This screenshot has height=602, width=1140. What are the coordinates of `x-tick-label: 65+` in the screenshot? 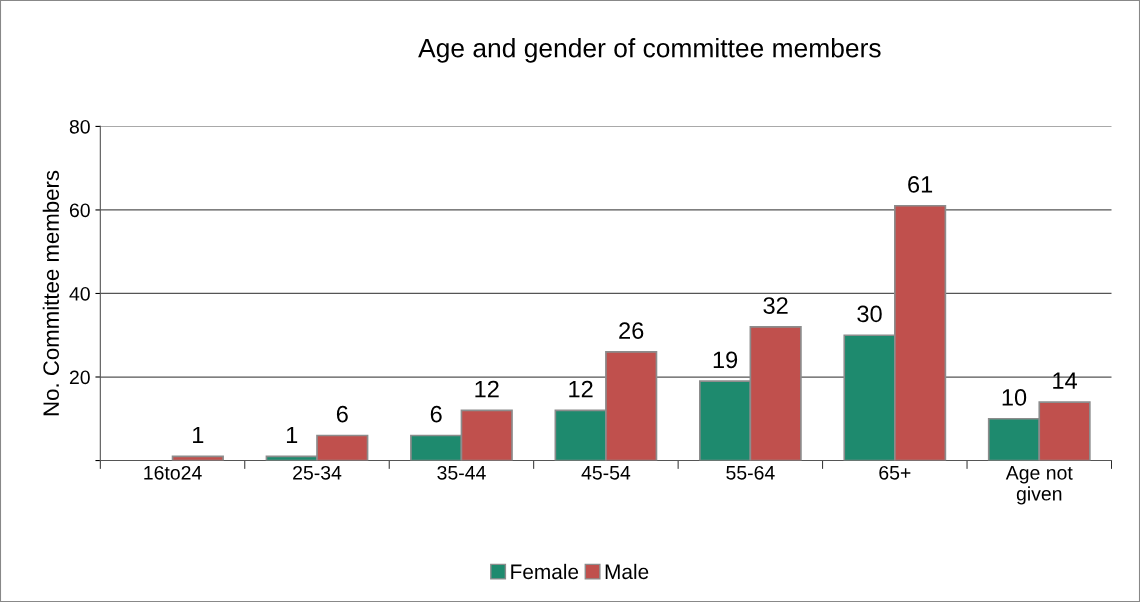 It's located at (895, 472).